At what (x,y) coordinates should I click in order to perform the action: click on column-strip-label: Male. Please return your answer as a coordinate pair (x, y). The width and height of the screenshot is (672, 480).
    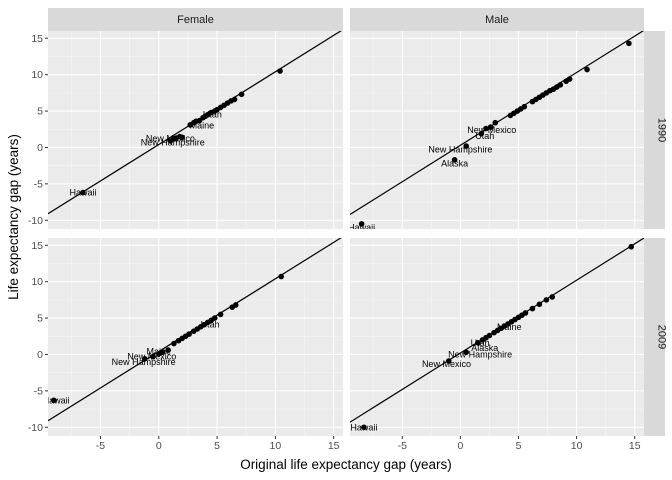
    Looking at the image, I should click on (497, 20).